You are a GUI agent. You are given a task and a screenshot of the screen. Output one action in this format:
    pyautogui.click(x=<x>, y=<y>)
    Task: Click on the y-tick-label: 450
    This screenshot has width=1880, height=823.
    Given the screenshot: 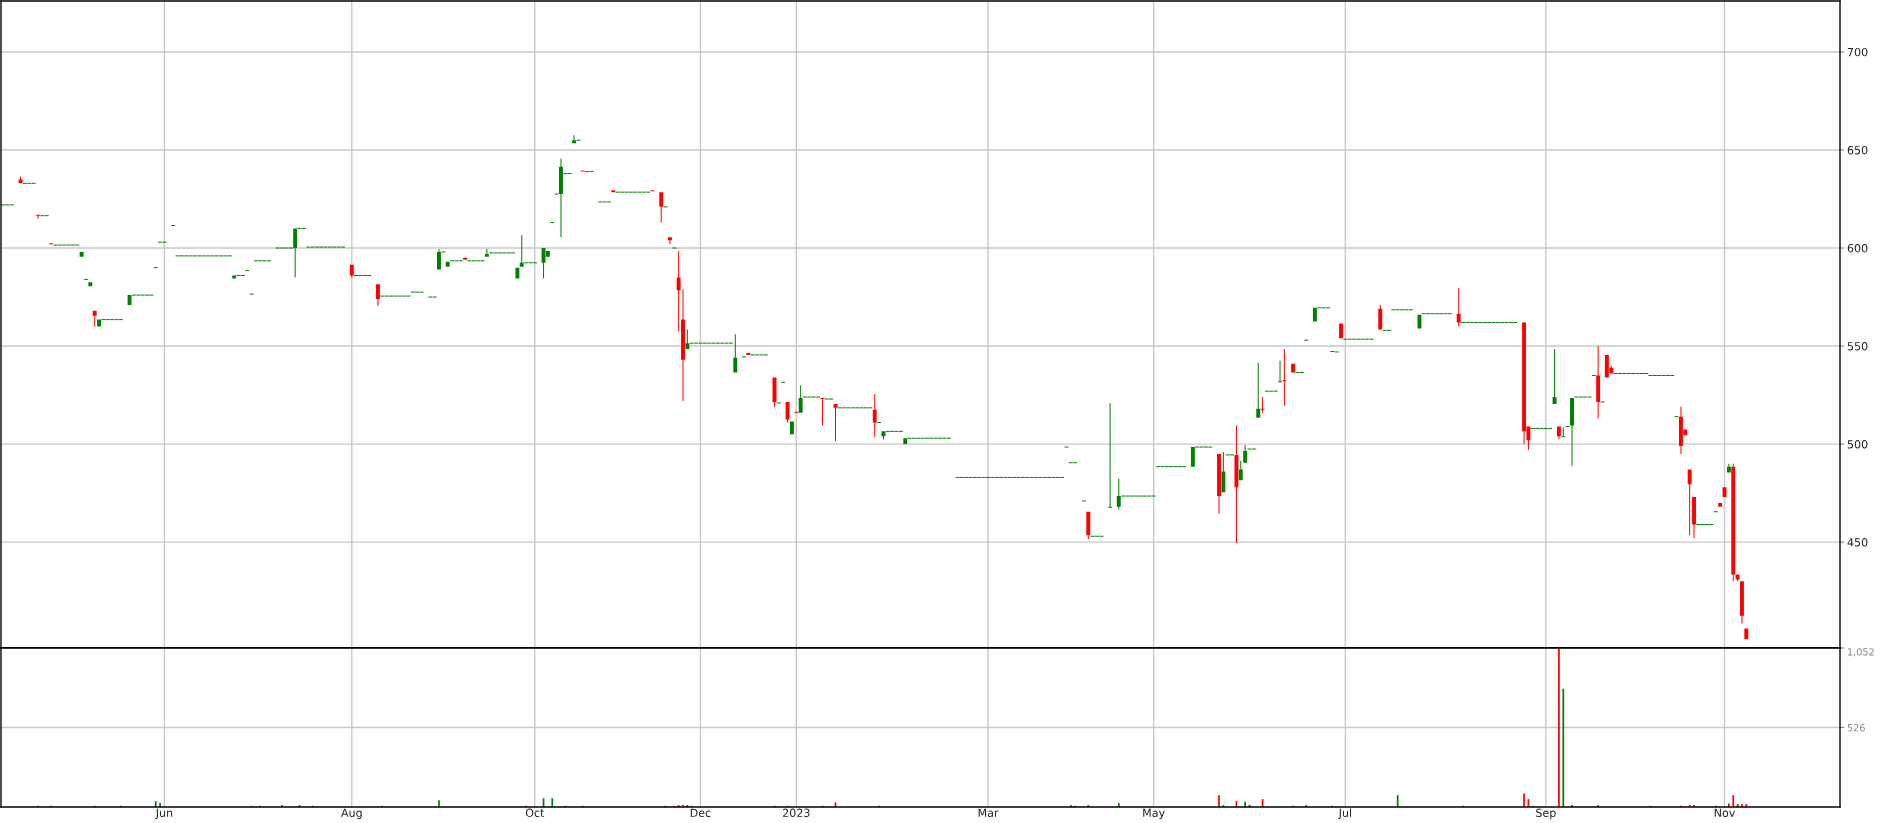 What is the action you would take?
    pyautogui.click(x=1857, y=542)
    